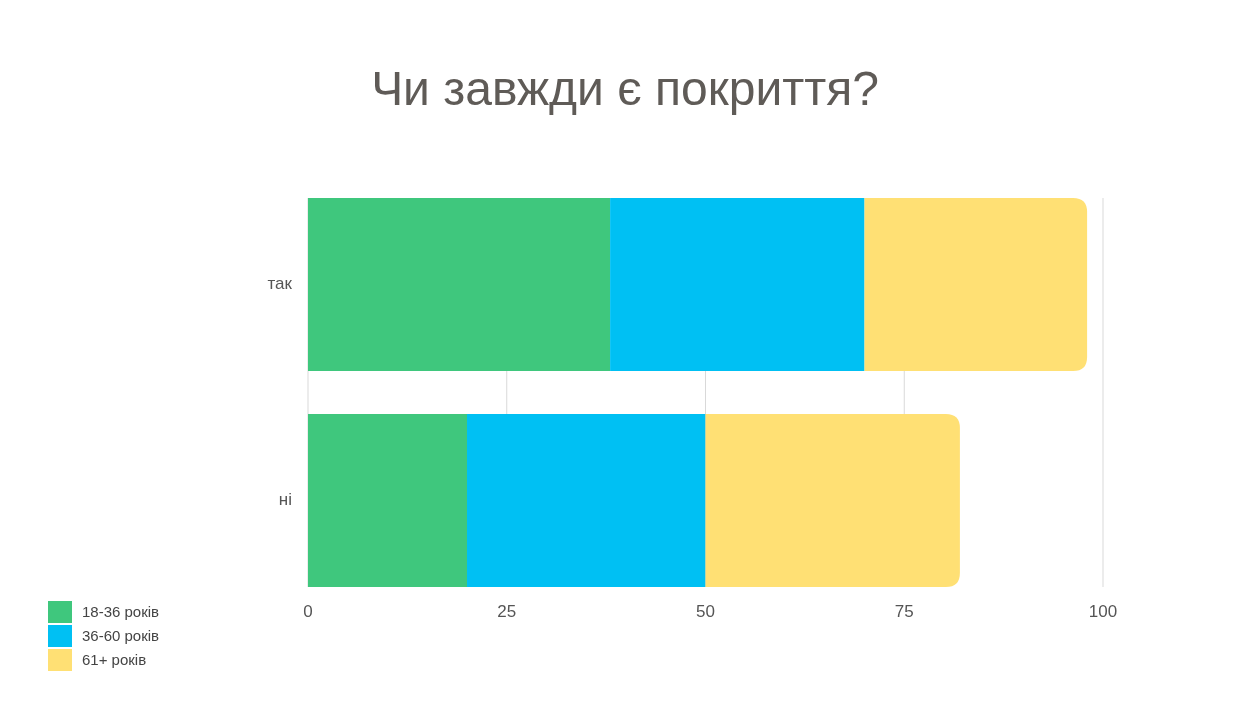 The image size is (1250, 703). What do you see at coordinates (625, 88) in the screenshot?
I see `chart-title: Чи завжди є покриття?` at bounding box center [625, 88].